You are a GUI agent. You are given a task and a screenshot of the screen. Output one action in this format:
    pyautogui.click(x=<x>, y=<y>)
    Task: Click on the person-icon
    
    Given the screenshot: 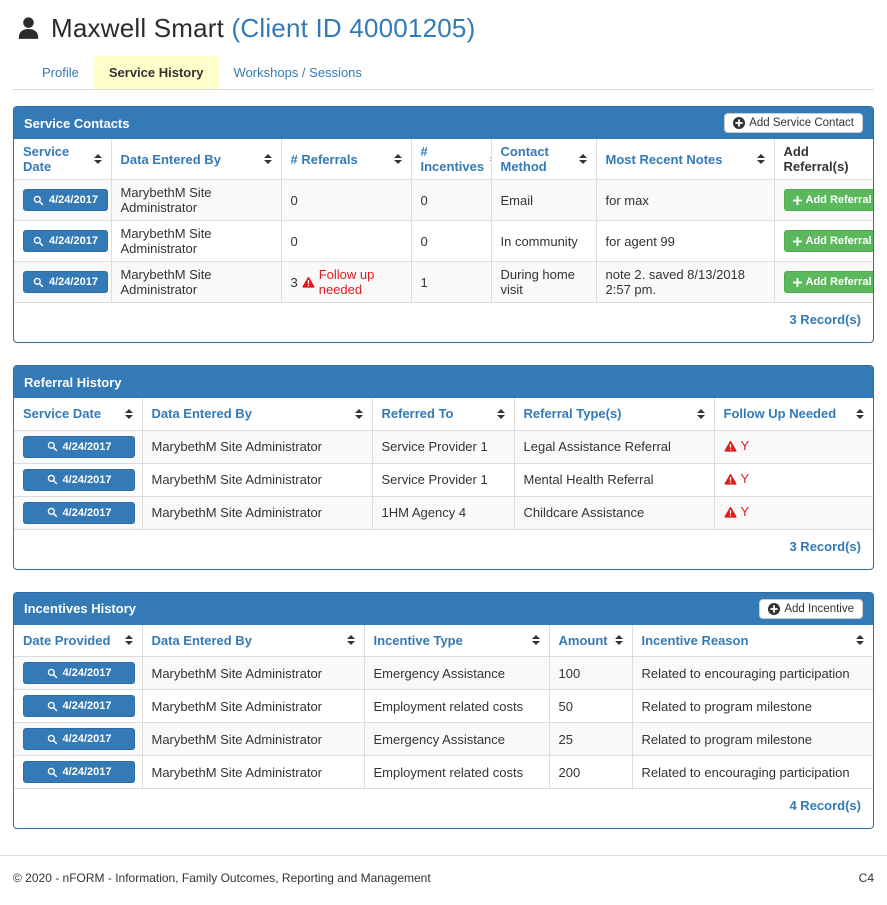 What is the action you would take?
    pyautogui.click(x=28, y=28)
    